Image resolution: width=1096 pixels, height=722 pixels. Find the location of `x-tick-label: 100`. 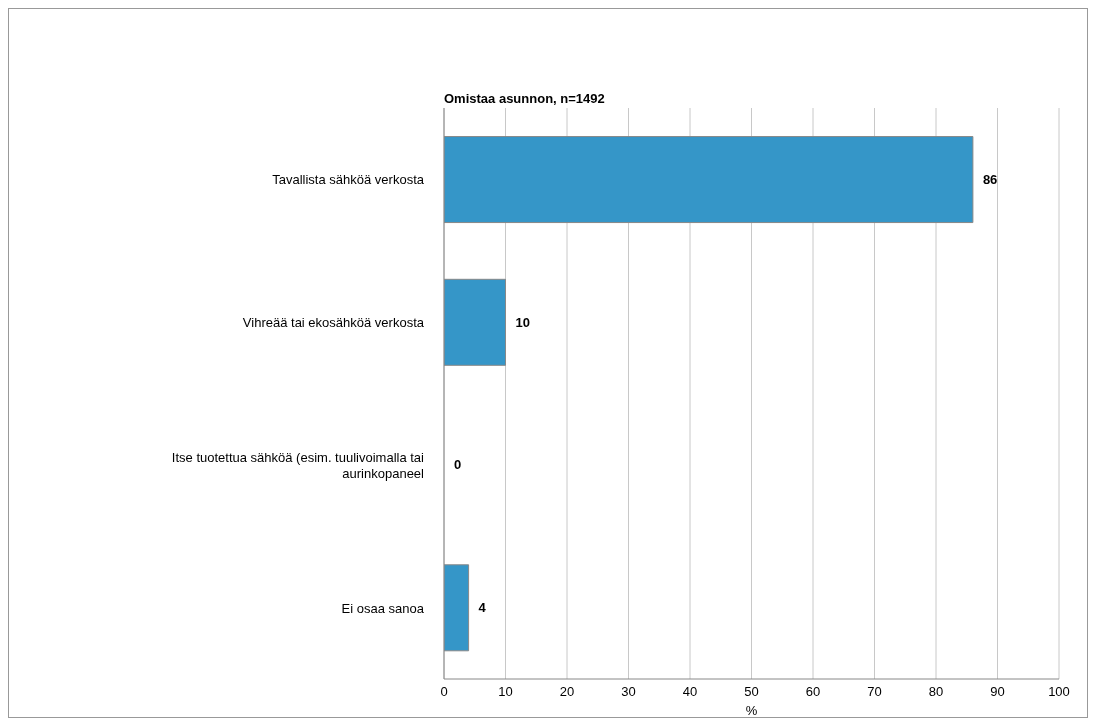

x-tick-label: 100 is located at coordinates (1059, 692).